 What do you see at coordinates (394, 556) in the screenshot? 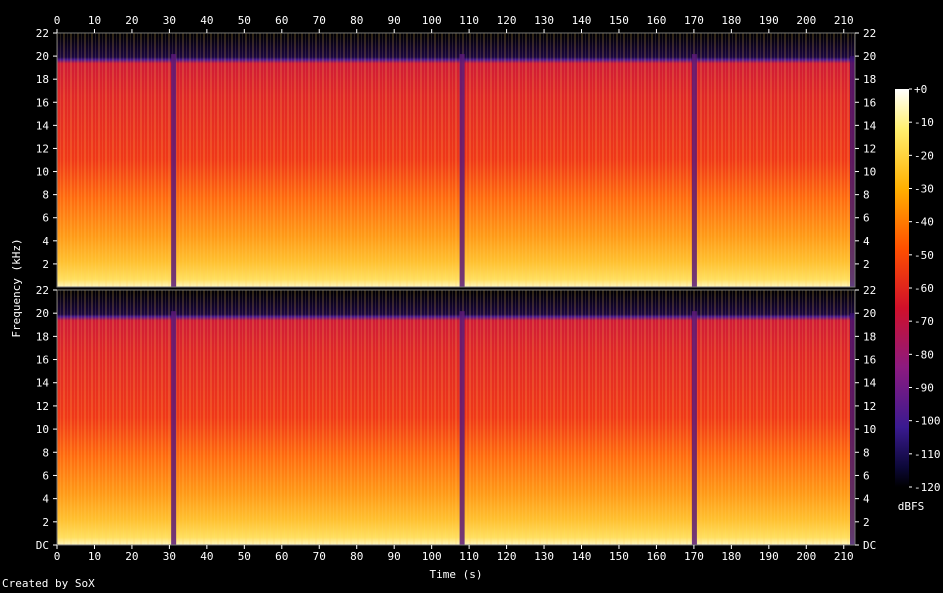
I see `x-tick-label: 90` at bounding box center [394, 556].